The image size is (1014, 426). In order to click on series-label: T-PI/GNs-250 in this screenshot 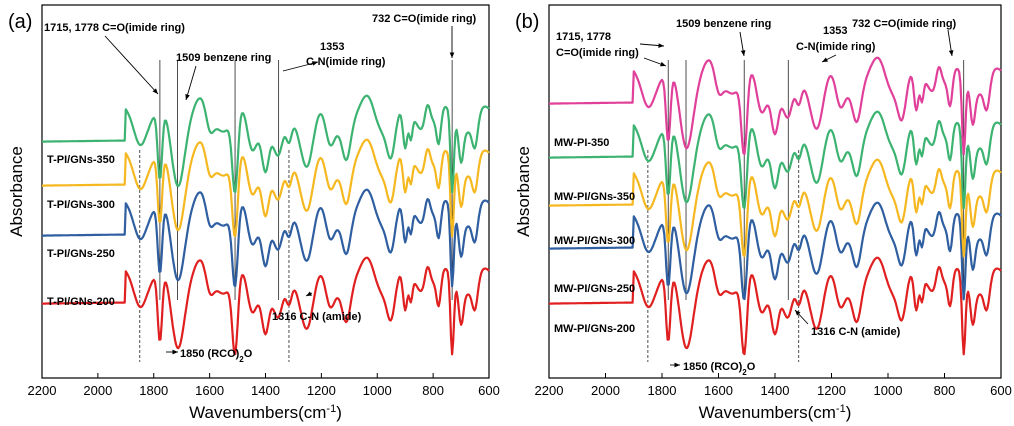, I will do `click(81, 254)`.